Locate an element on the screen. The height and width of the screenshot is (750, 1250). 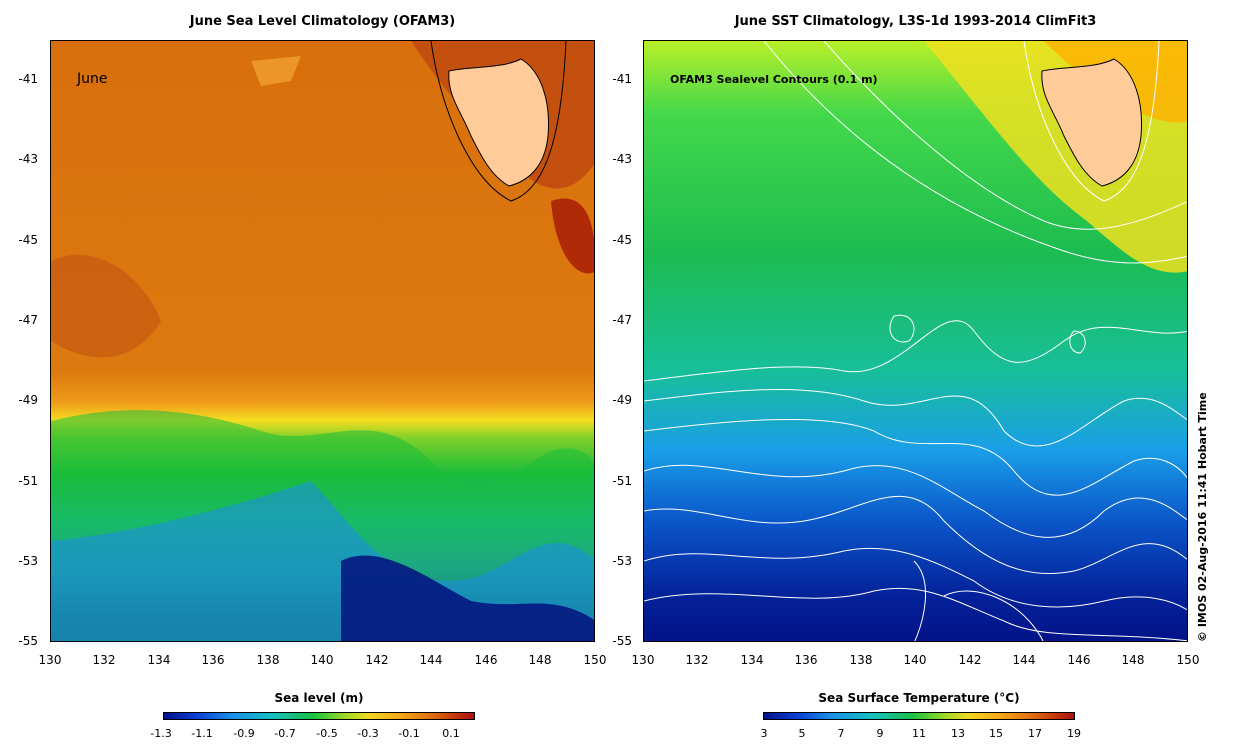
colorbar-tick: -0.9 is located at coordinates (244, 733).